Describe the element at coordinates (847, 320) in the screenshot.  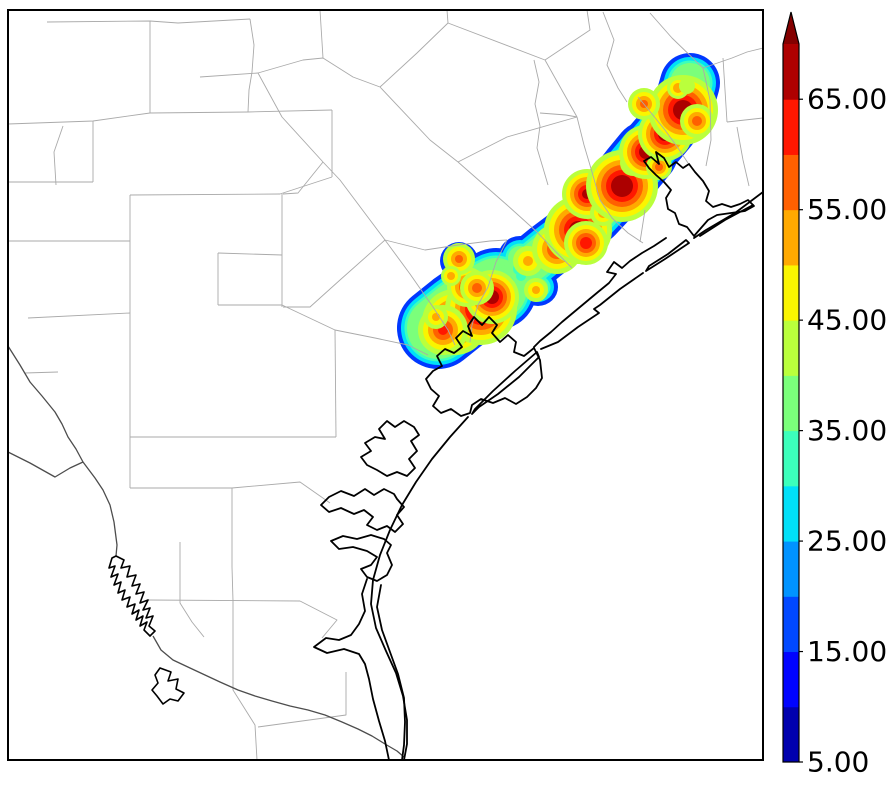
I see `colorbar-tick-label: 45.00` at that location.